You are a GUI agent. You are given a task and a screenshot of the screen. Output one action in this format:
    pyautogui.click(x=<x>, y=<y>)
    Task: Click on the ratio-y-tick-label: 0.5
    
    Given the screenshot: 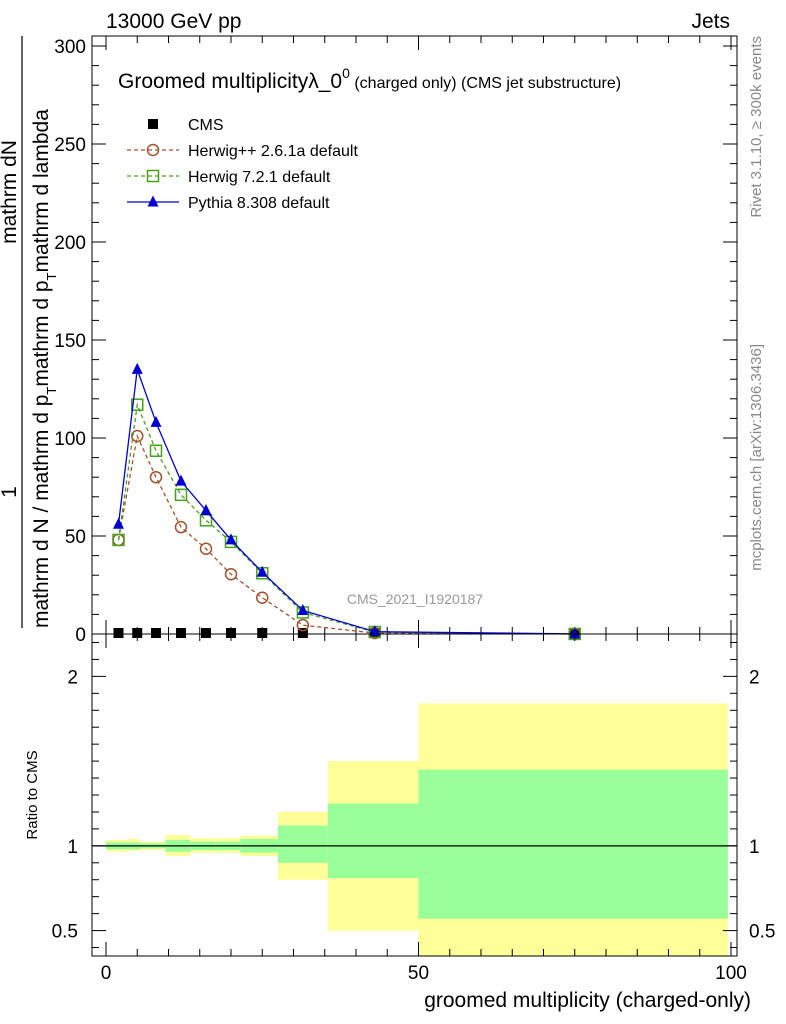 What is the action you would take?
    pyautogui.click(x=65, y=932)
    